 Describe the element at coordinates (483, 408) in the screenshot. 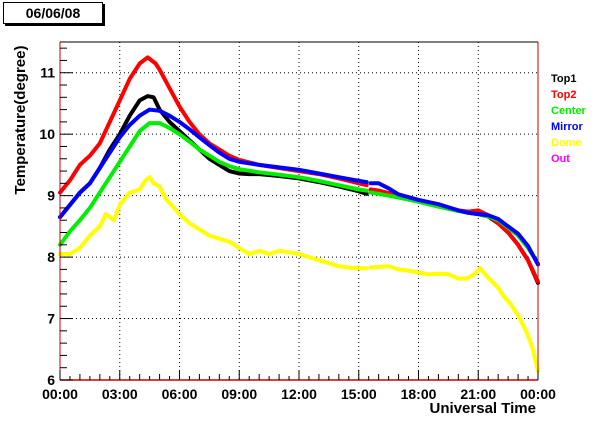

I see `x-axis-title: Universal Time` at that location.